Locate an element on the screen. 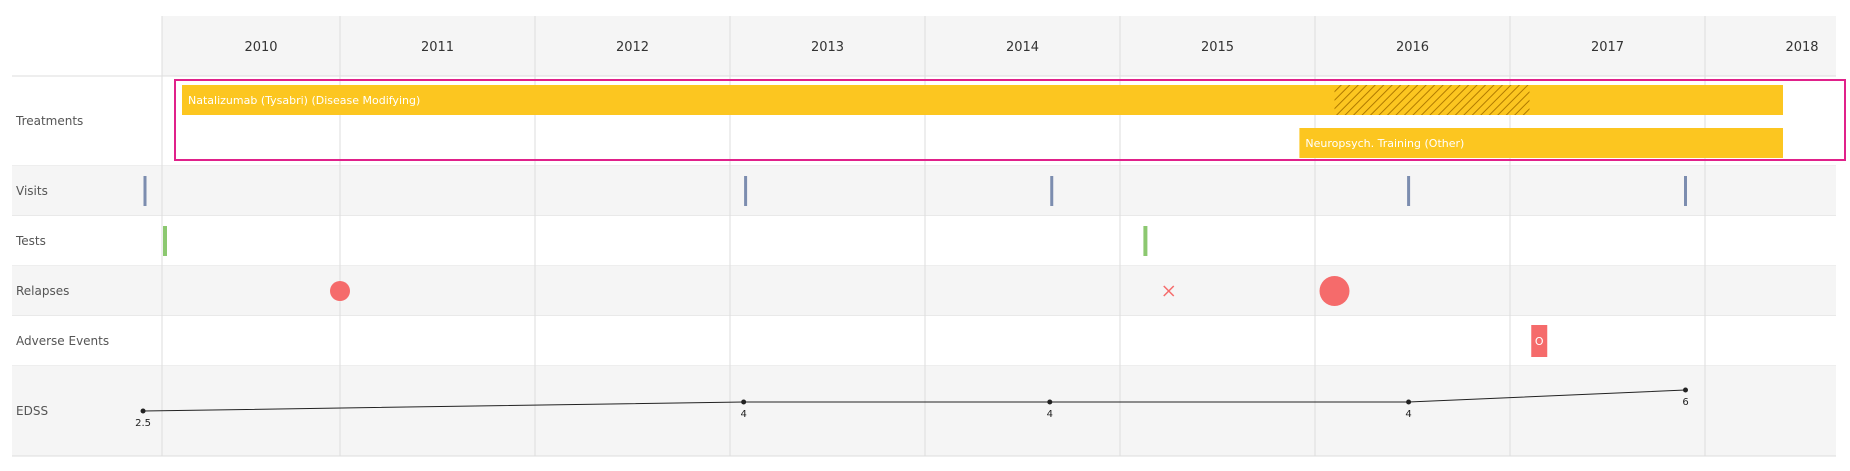 The image size is (1850, 471). year-label: 2012 is located at coordinates (632, 47).